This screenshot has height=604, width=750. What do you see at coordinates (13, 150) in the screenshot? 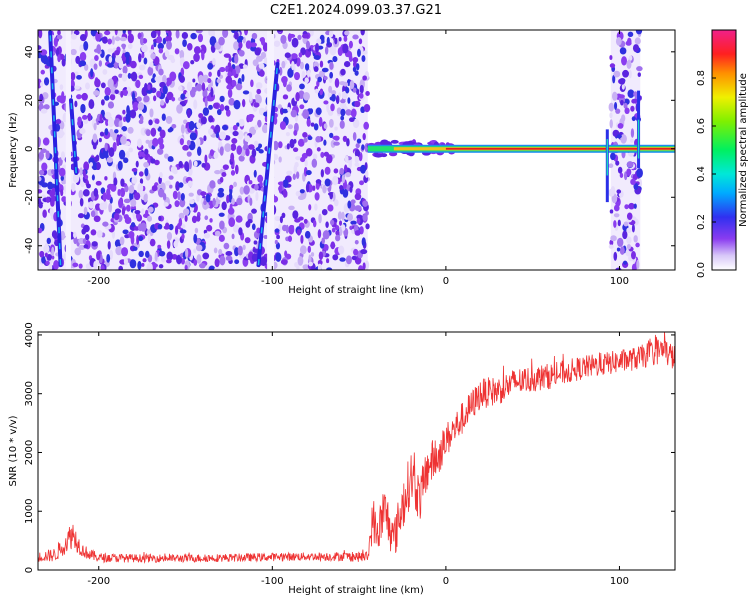
I see `spectrogram-y-label: Frequency (Hz)` at bounding box center [13, 150].